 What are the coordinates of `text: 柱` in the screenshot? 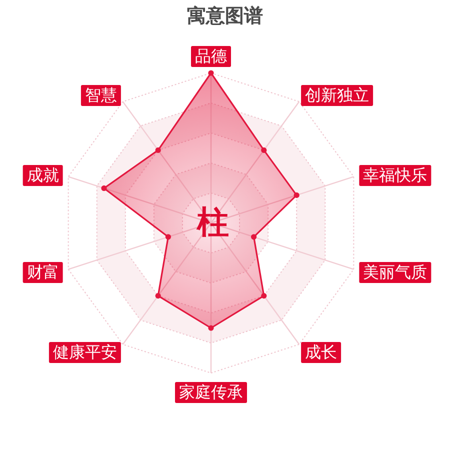 It's located at (212, 221).